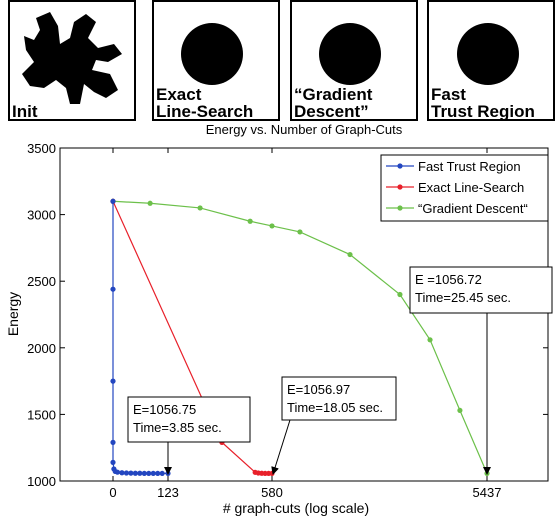  Describe the element at coordinates (335, 407) in the screenshot. I see `annotation-text: Time=18.05 sec.` at that location.